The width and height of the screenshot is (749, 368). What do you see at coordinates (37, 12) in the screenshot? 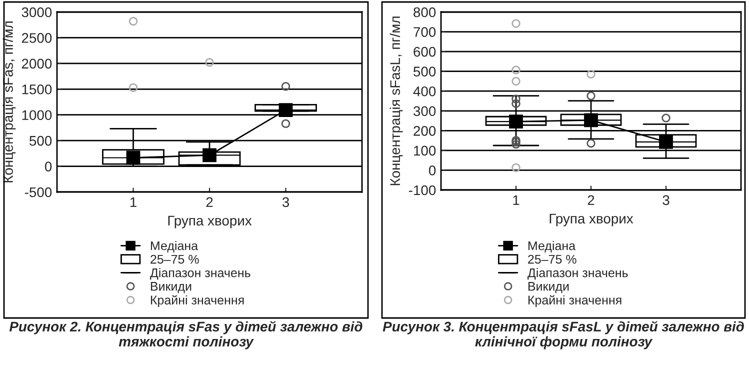
I see `y-tick-label: 3000` at bounding box center [37, 12].